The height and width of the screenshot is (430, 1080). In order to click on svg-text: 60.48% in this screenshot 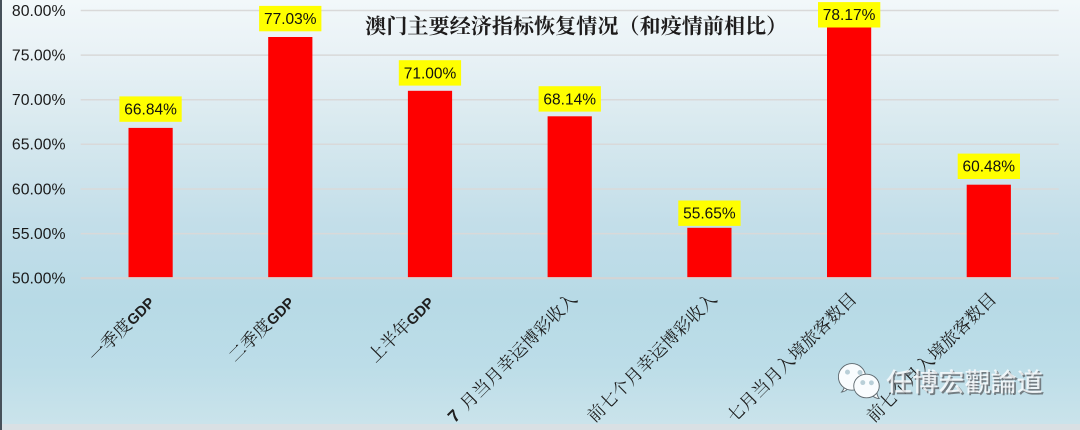, I will do `click(989, 167)`.